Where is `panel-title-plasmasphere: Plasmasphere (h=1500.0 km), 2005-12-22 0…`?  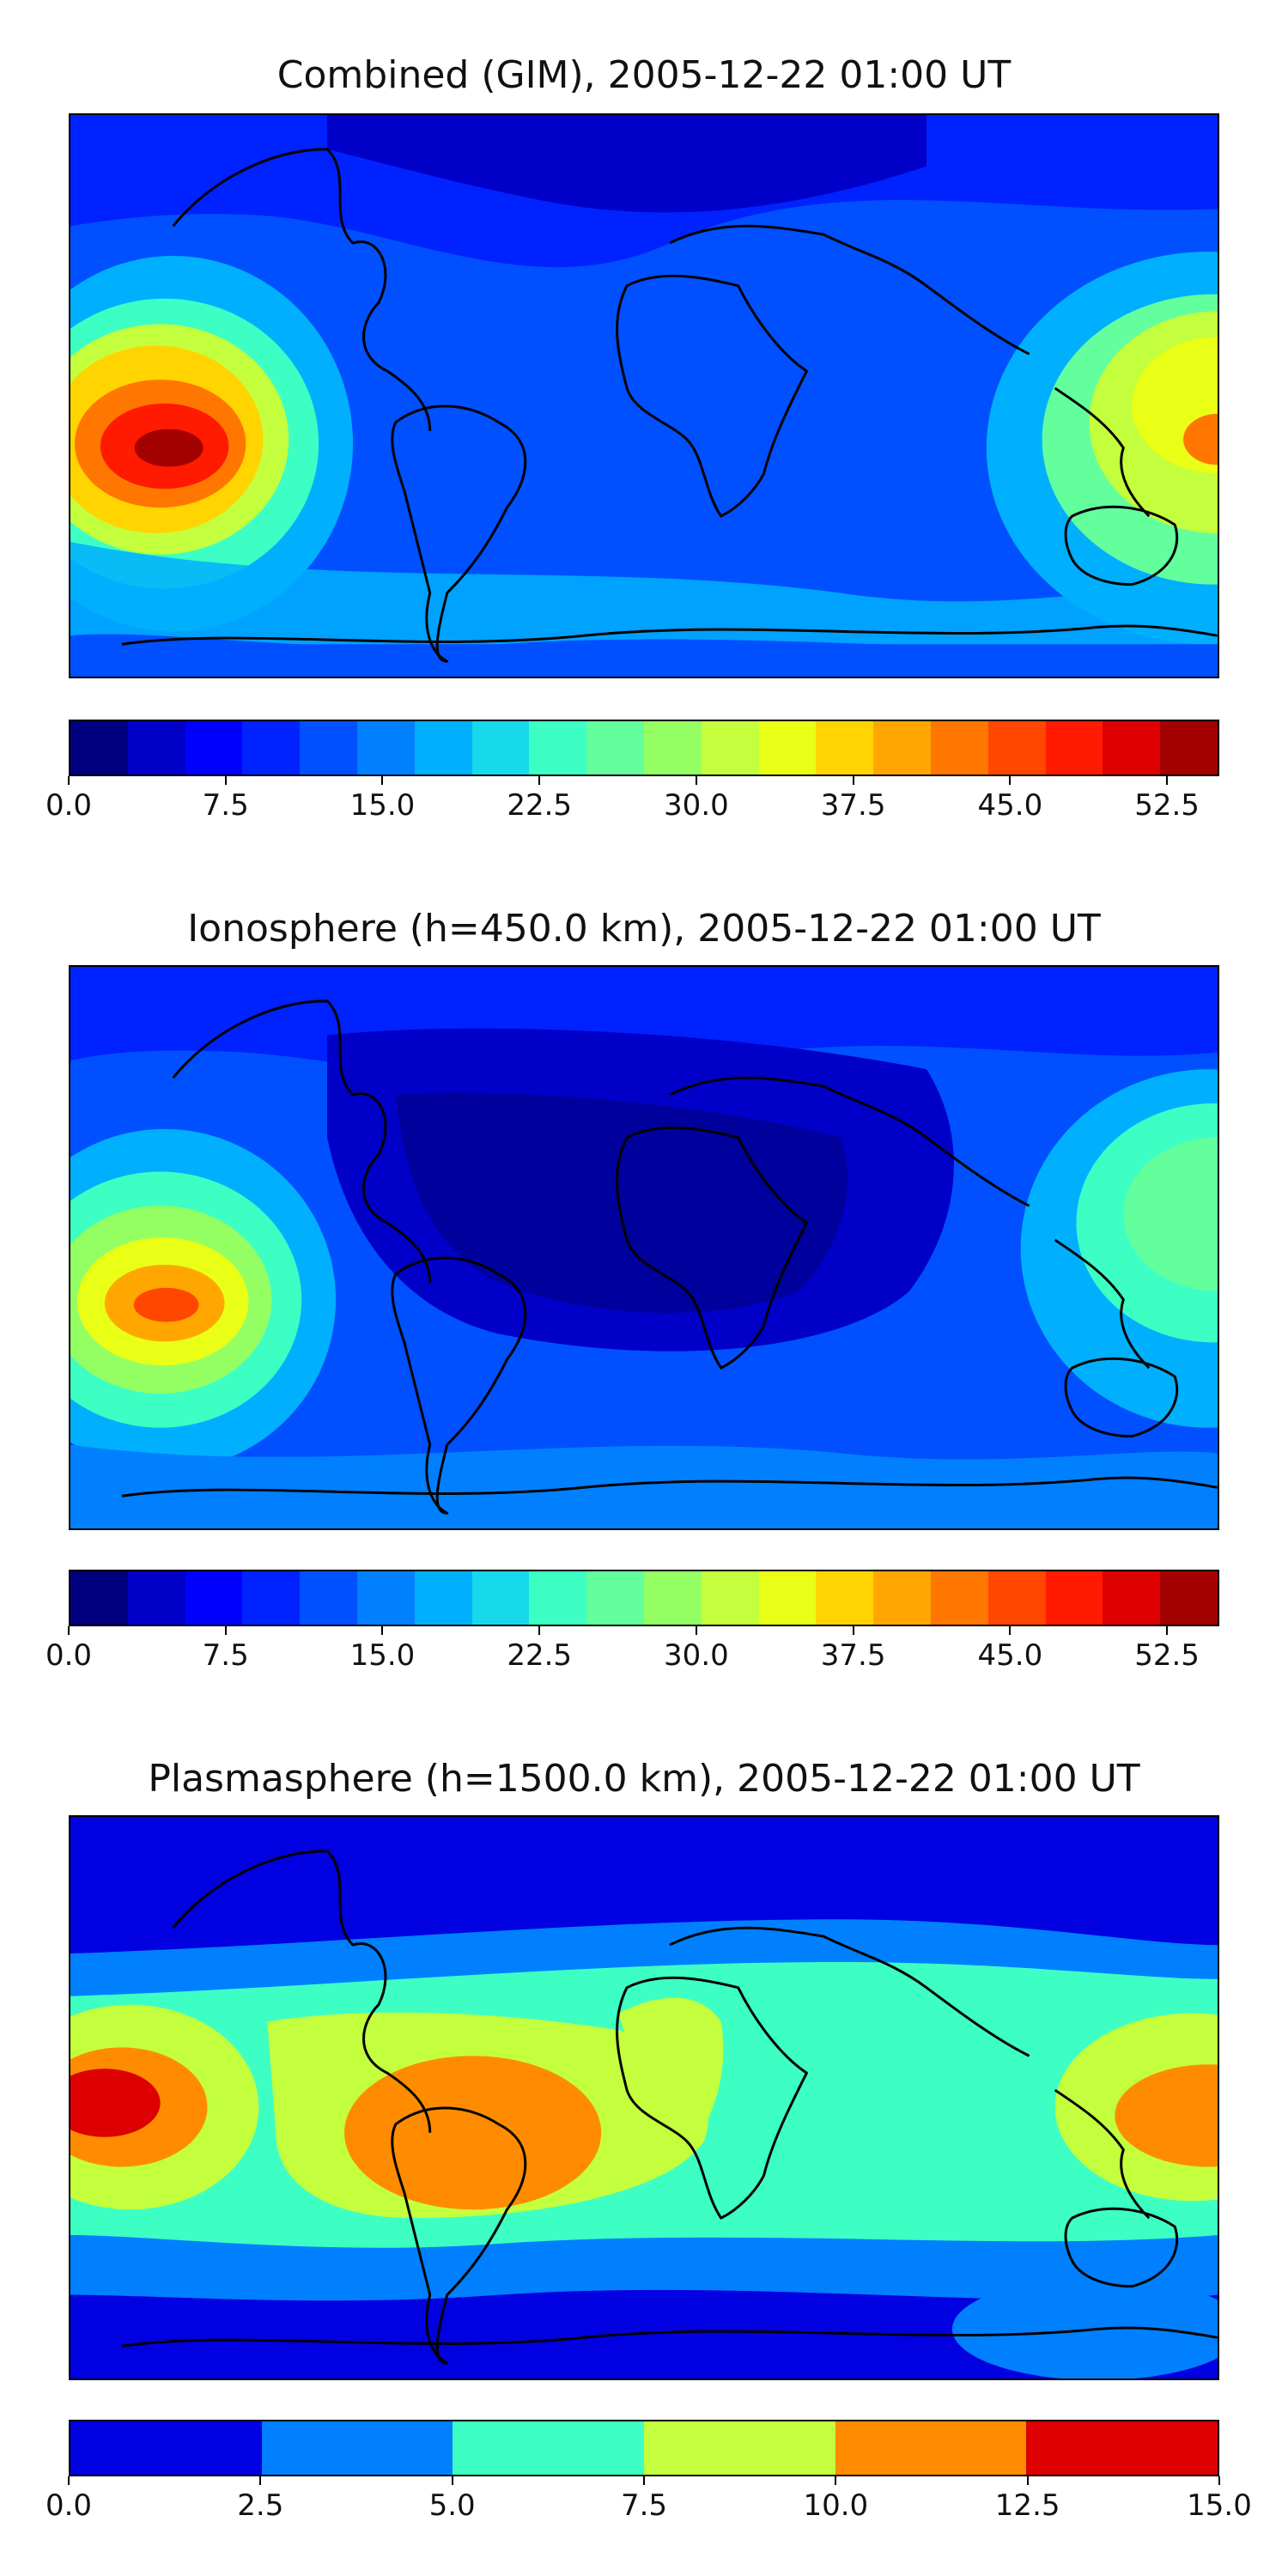 panel-title-plasmasphere: Plasmasphere (h=1500.0 km), 2005-12-22 0… is located at coordinates (644, 1779).